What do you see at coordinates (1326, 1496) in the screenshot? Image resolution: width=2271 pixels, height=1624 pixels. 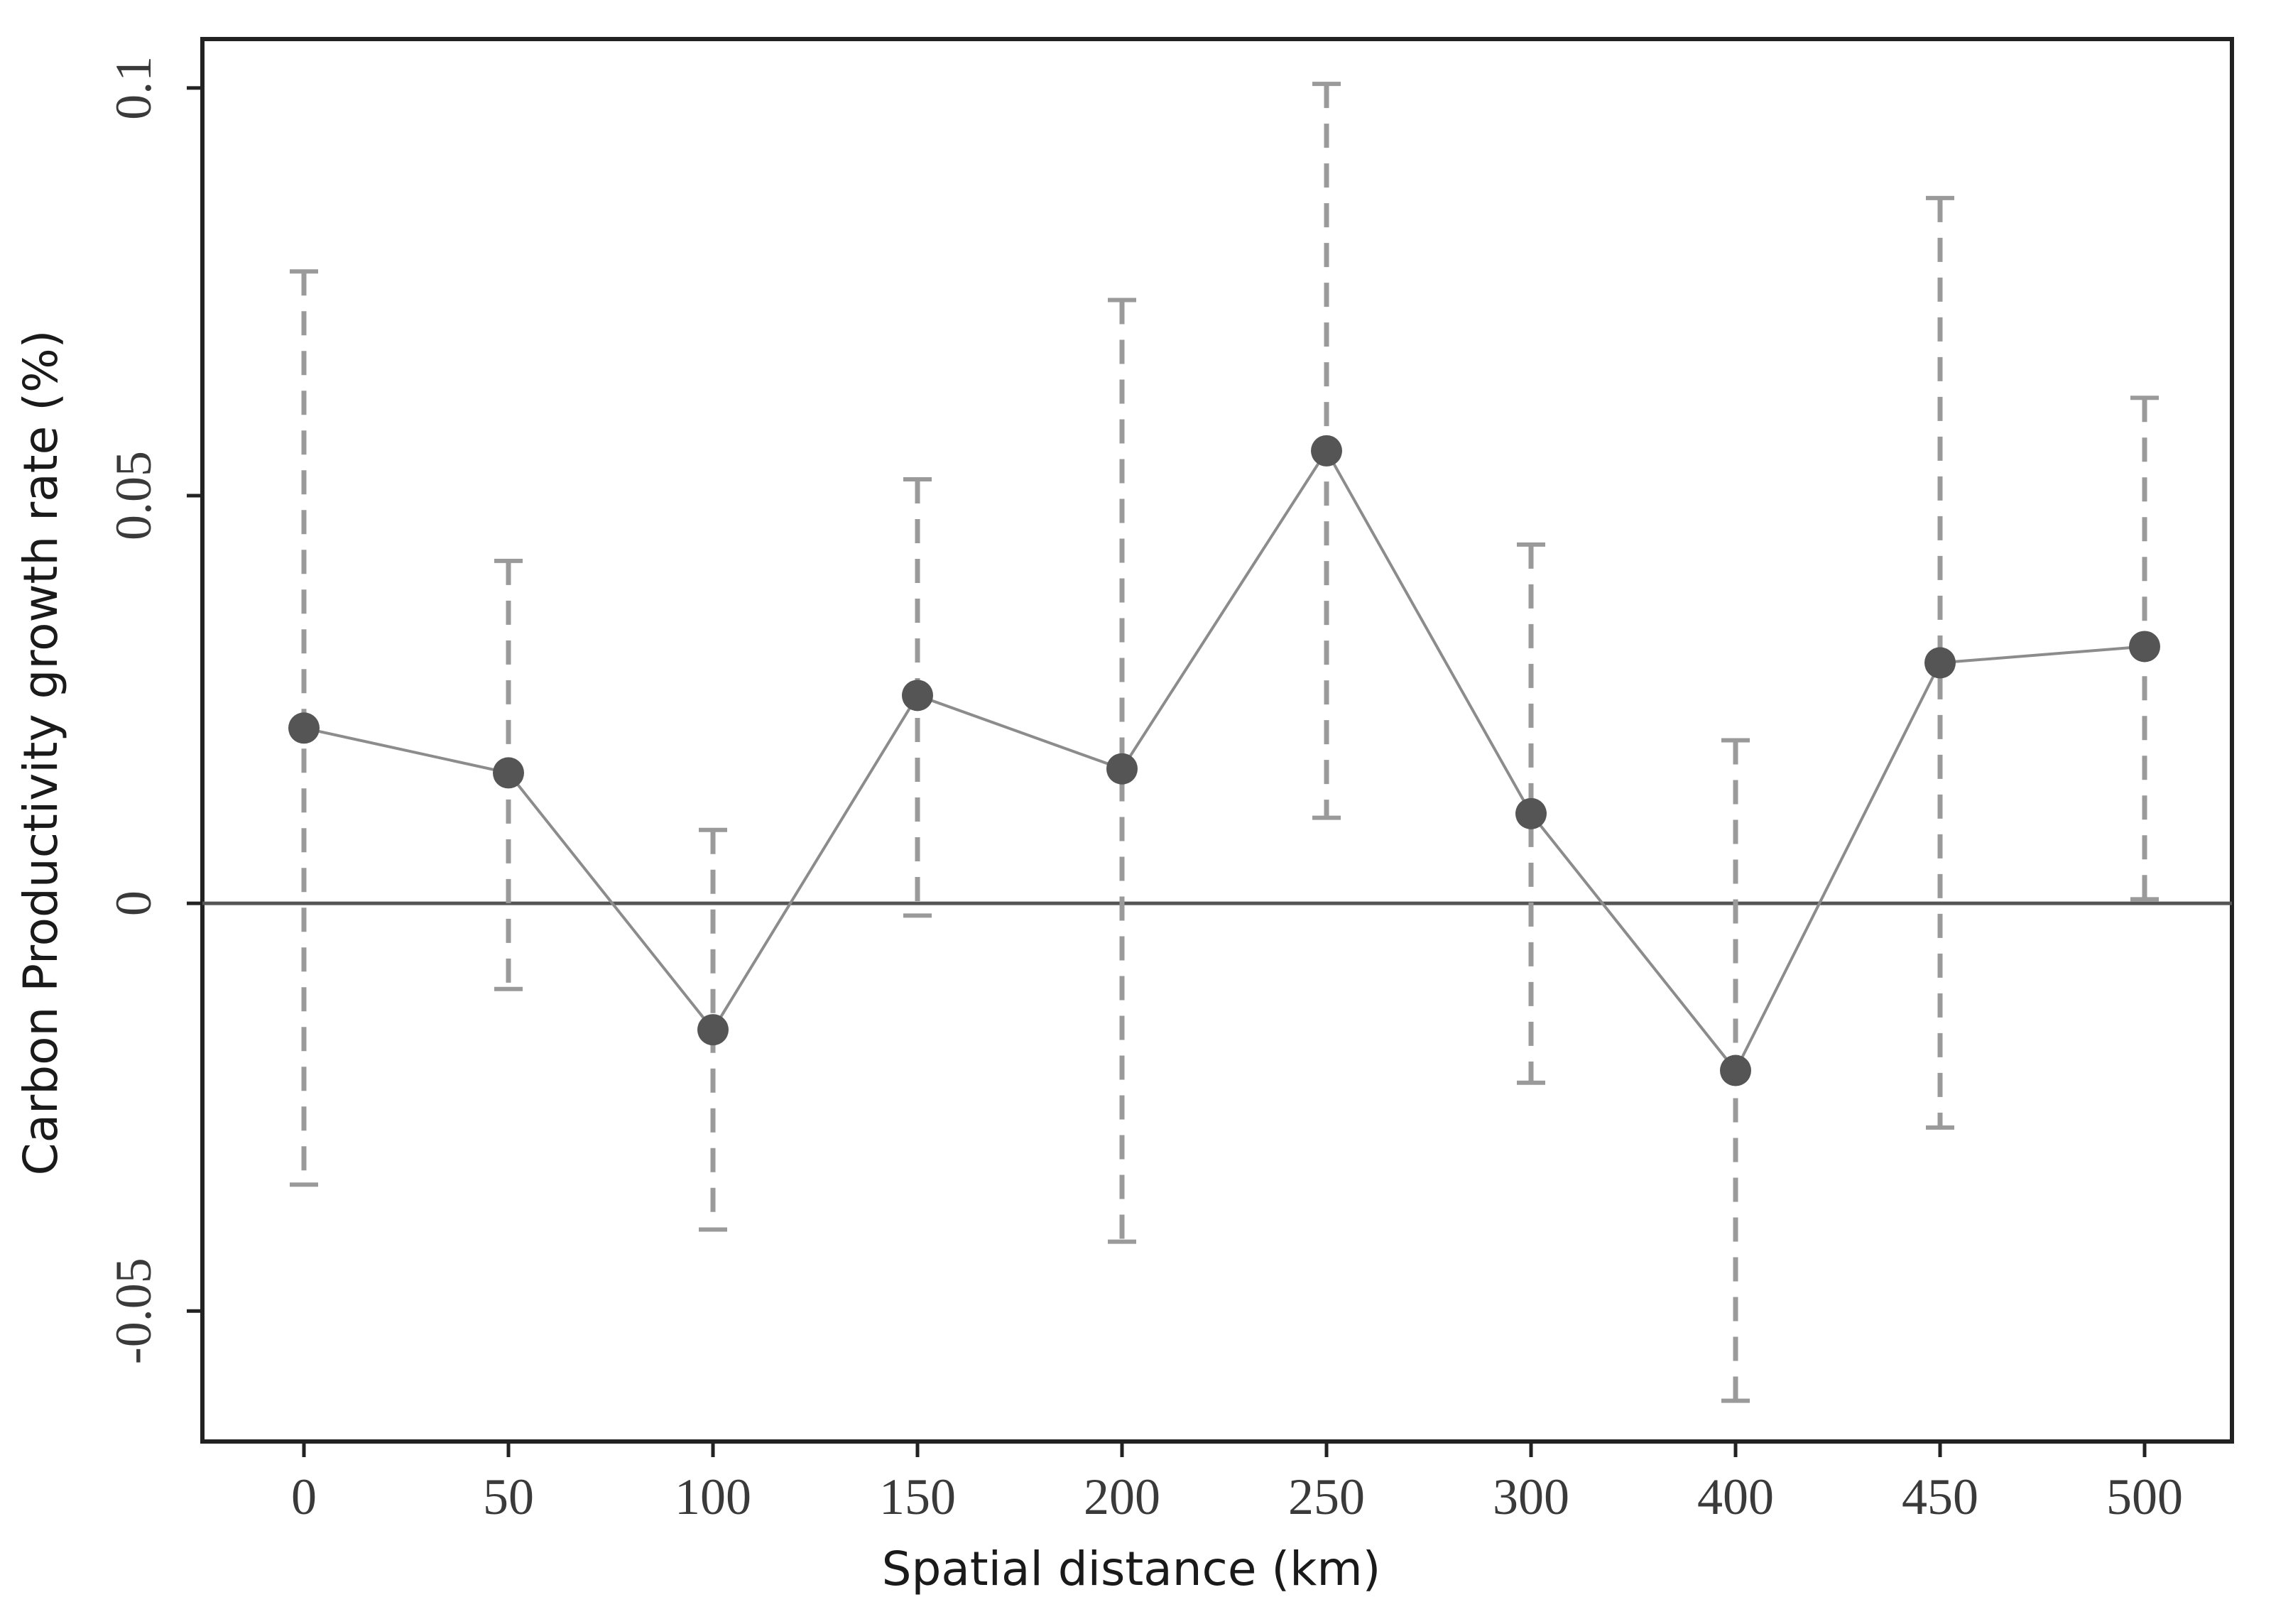 I see `x-tick-label: 250` at bounding box center [1326, 1496].